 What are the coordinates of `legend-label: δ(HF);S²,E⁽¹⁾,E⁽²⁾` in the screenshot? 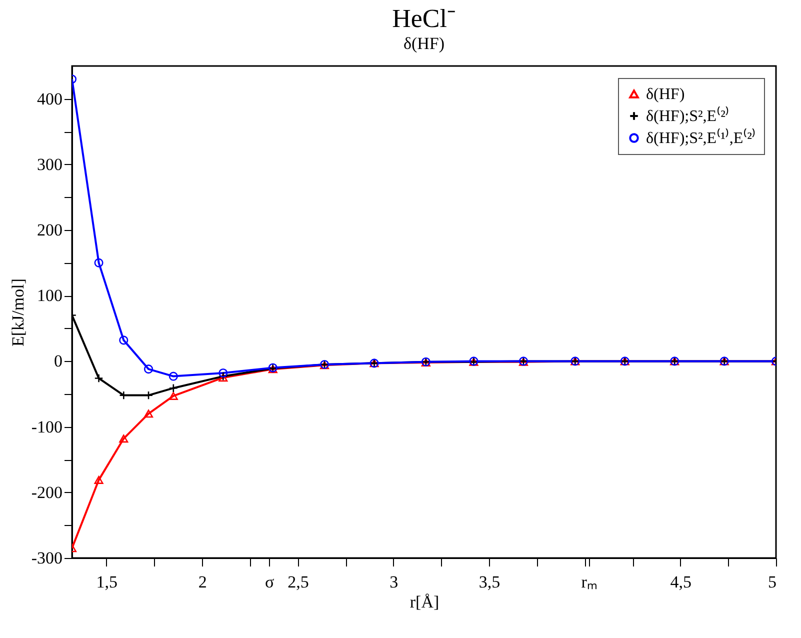 It's located at (701, 137).